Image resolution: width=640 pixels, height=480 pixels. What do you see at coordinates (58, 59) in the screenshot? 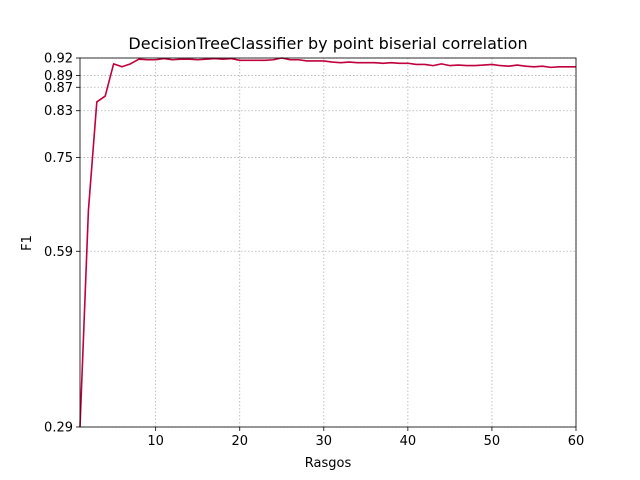
I see `y-tick-label: 0.92` at bounding box center [58, 59].